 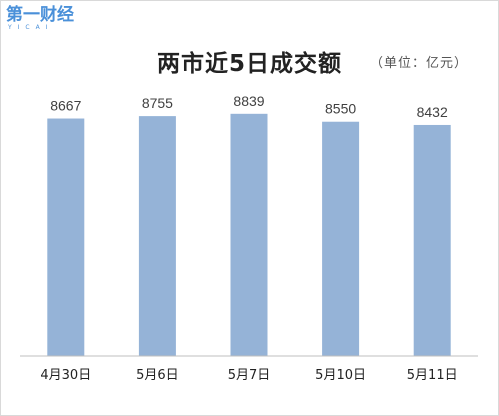 I want to click on unit-label: （单位：亿元）, so click(x=419, y=63).